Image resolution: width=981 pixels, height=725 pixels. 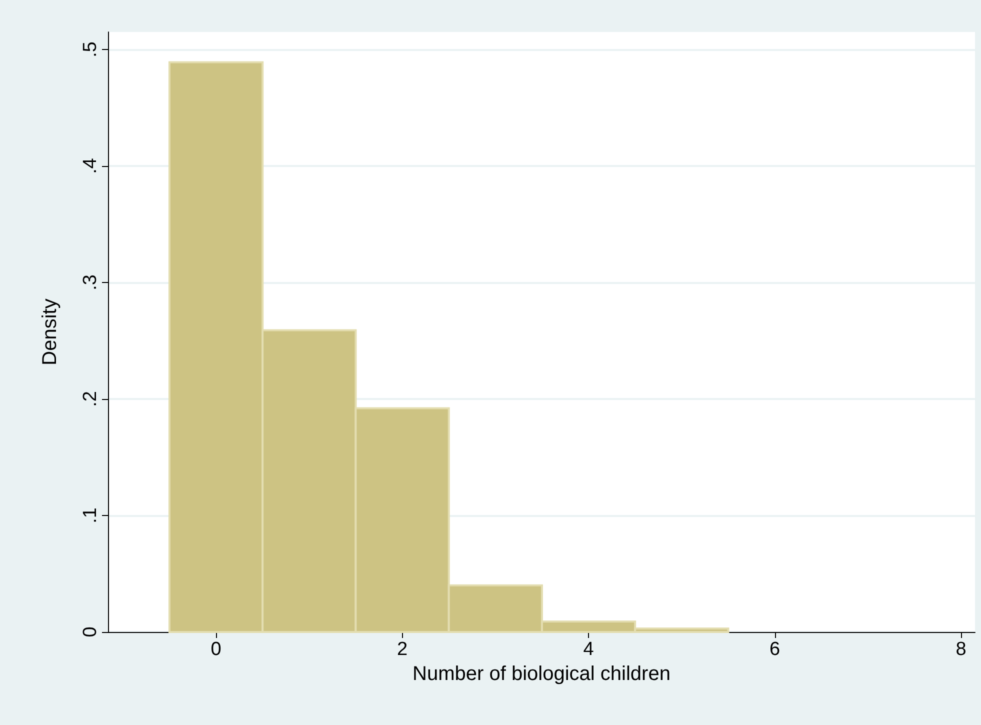 I want to click on y-tick-label: .3, so click(x=90, y=282).